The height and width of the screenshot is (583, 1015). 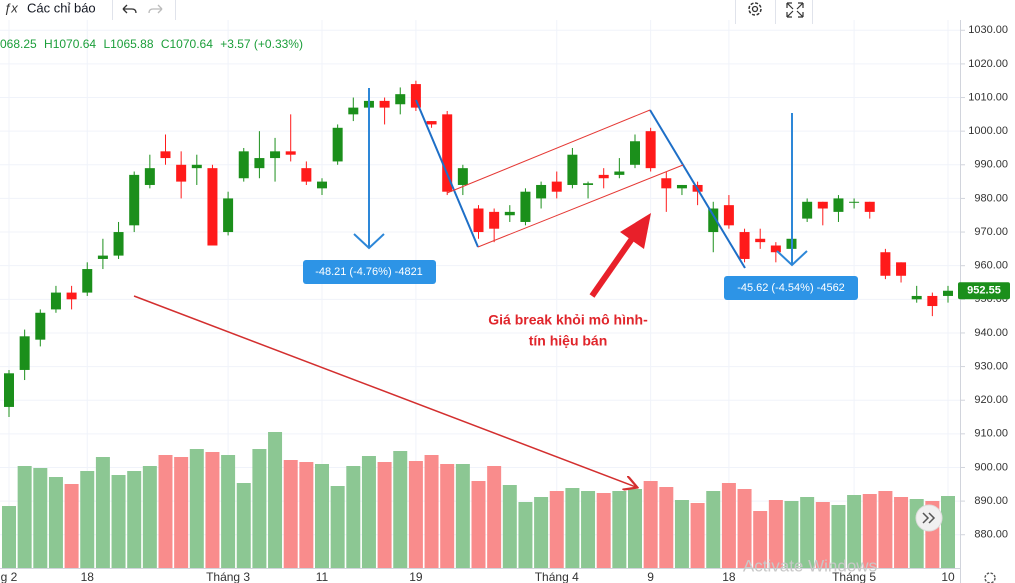 I want to click on scroll-right-button, so click(x=929, y=518).